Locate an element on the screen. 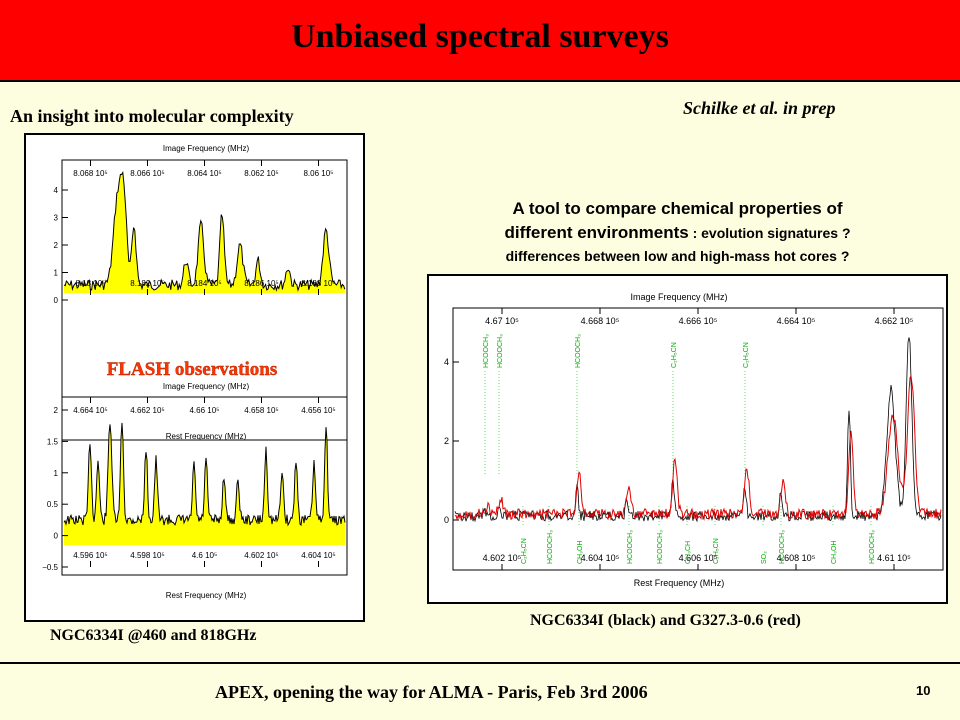  subheading: An insight into molecular complexity is located at coordinates (152, 116).